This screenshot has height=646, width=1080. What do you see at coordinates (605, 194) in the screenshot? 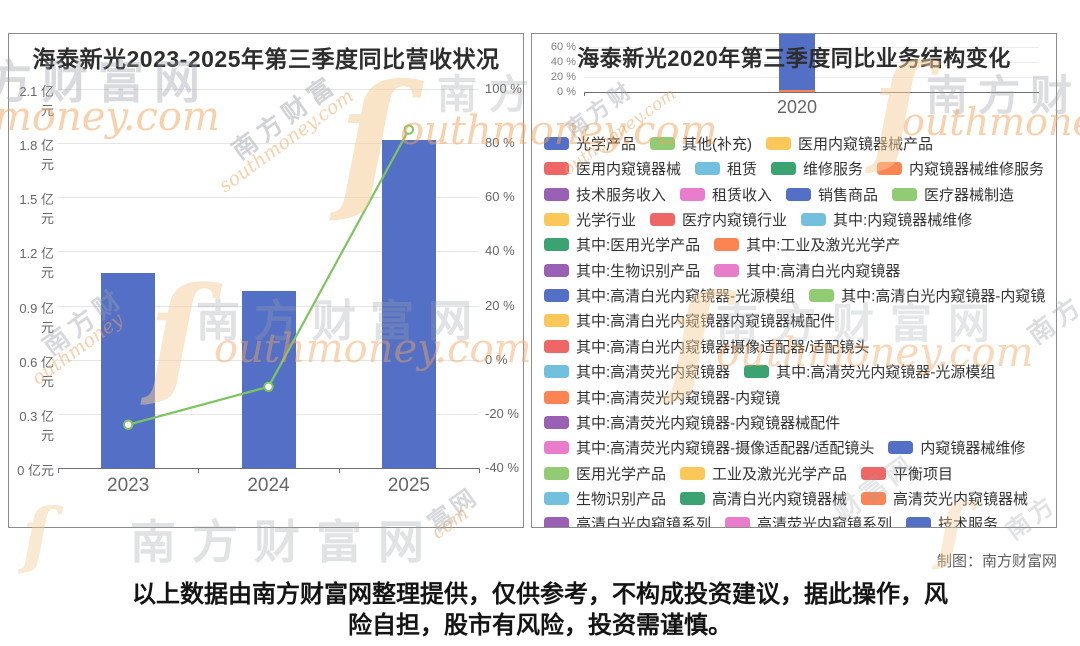
I see `structure-legend-item: 技术服务收入` at bounding box center [605, 194].